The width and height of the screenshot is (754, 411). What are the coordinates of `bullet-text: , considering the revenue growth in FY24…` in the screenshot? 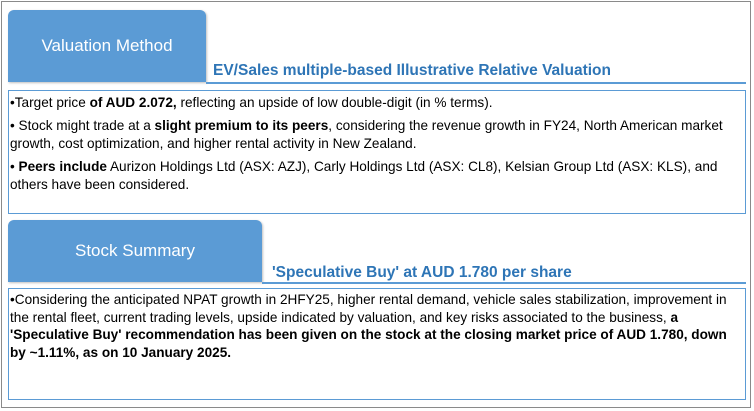 It's located at (366, 134).